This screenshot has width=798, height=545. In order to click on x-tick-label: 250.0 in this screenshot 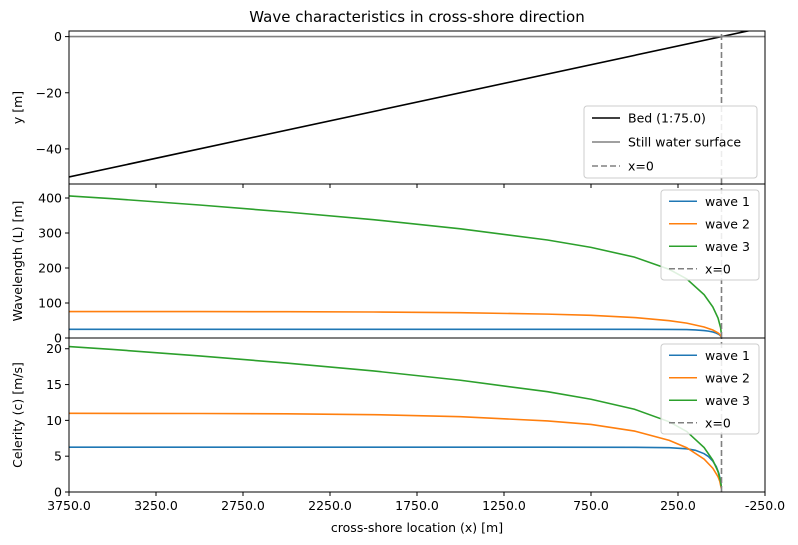, I will do `click(678, 505)`.